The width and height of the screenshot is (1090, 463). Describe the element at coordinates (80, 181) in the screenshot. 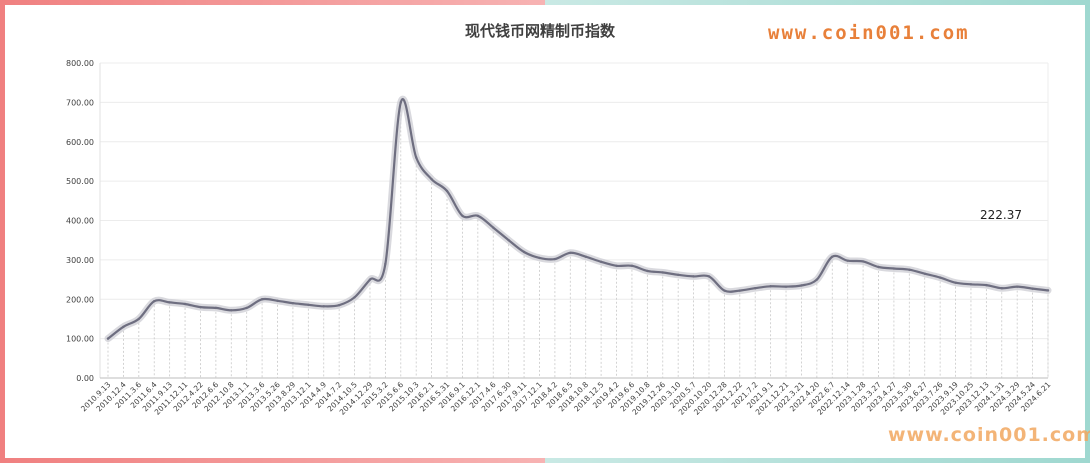

I see `y-tick-label: 500.00` at that location.